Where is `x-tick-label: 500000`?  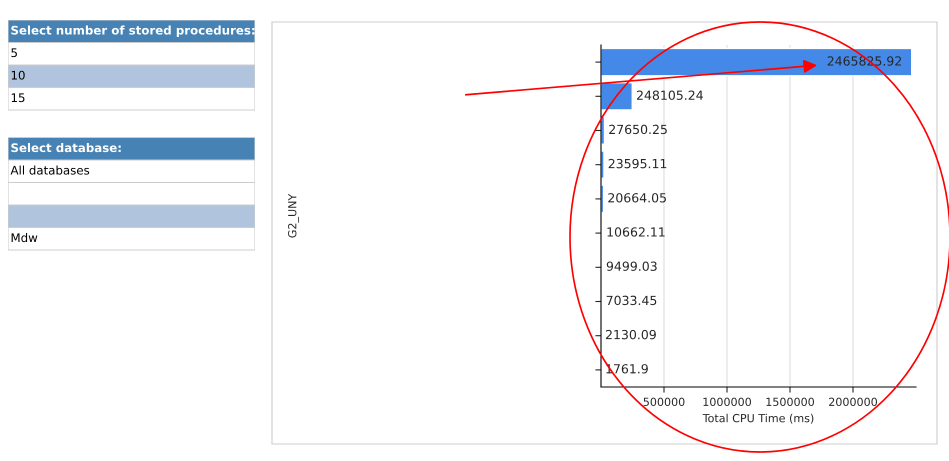 x-tick-label: 500000 is located at coordinates (664, 402).